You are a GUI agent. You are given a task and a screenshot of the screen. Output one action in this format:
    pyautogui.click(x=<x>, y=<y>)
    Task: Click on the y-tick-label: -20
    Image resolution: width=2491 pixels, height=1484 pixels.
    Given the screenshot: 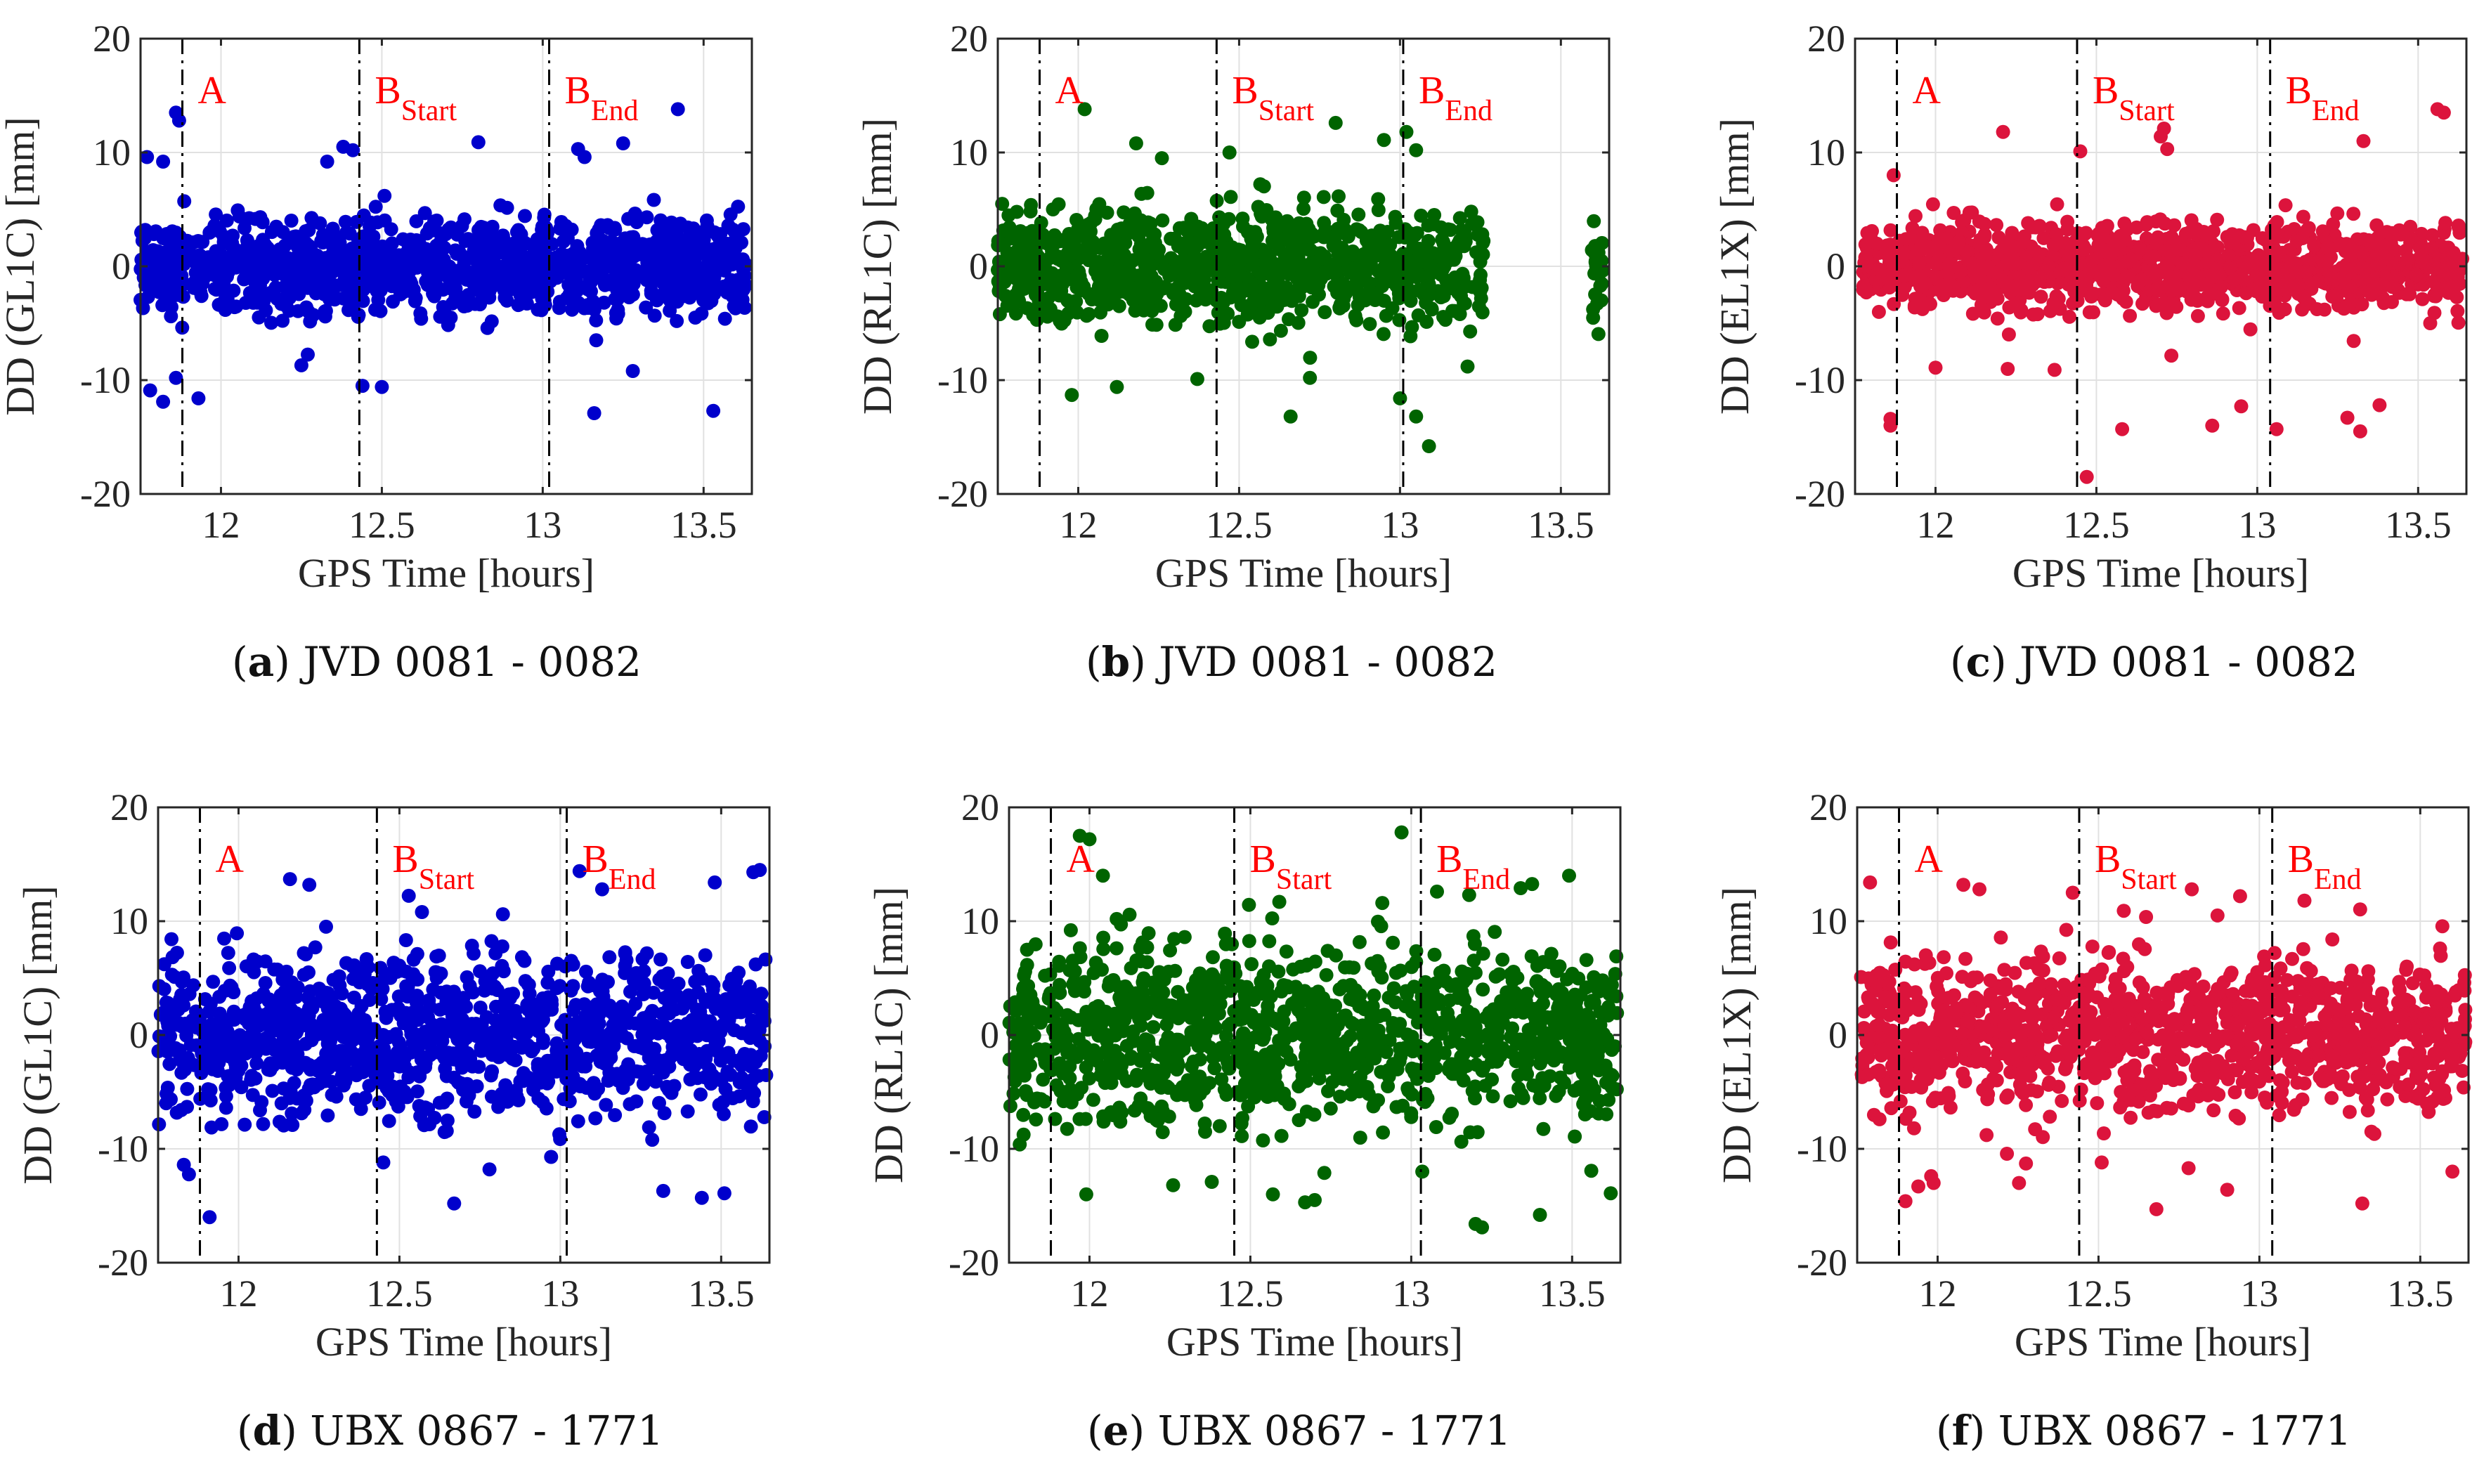 What is the action you would take?
    pyautogui.click(x=962, y=494)
    